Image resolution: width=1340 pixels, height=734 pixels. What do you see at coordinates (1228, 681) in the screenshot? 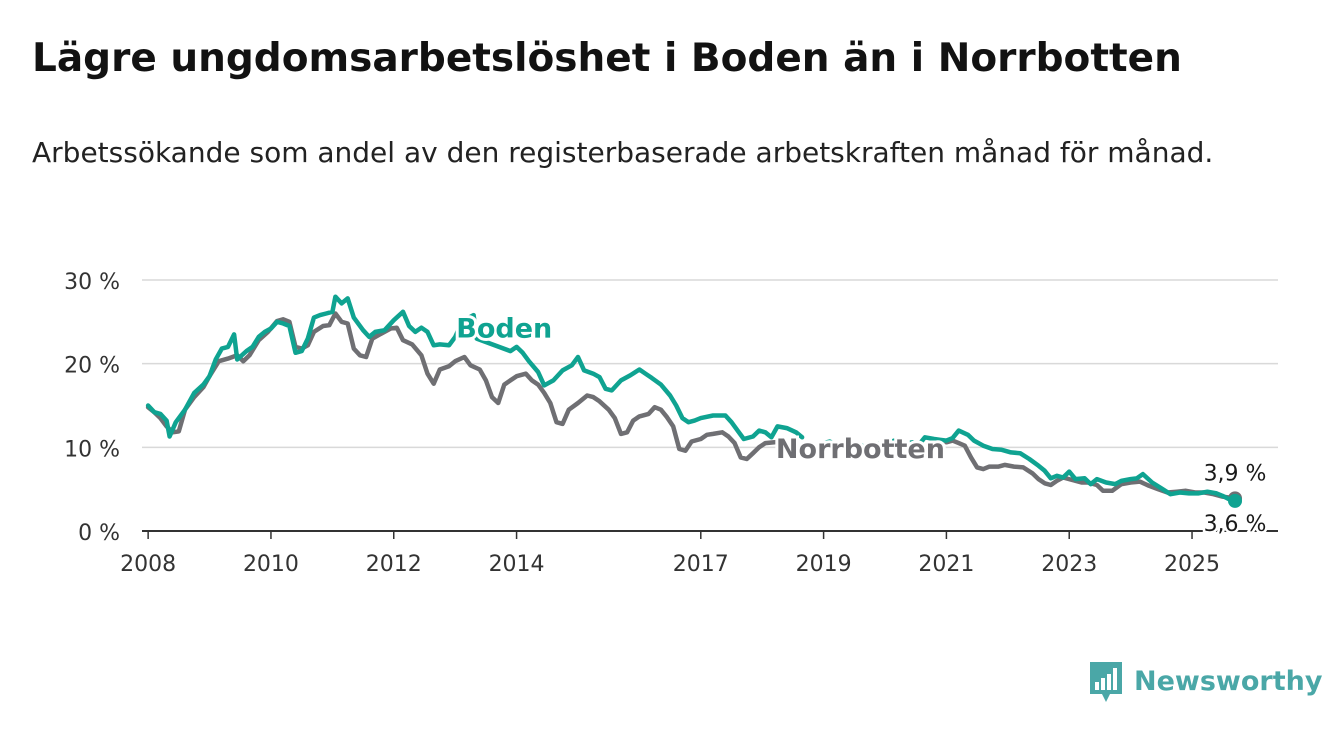
I see `brand-name: Newsworthy` at bounding box center [1228, 681].